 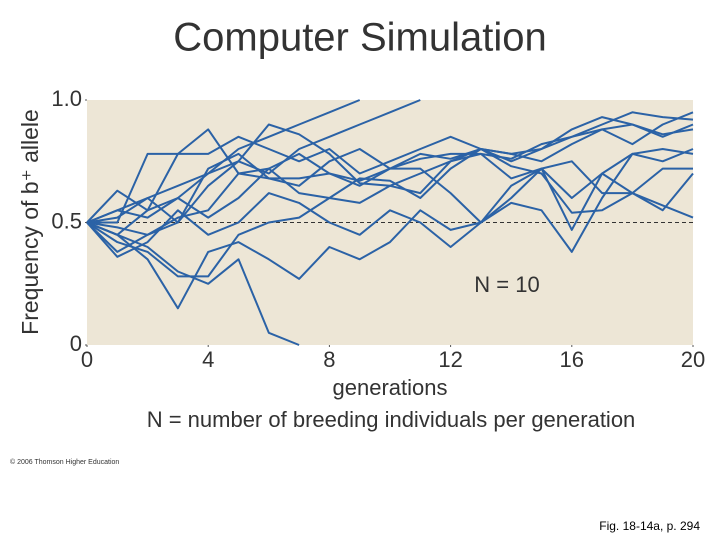 I want to click on y-tick-label: 0, so click(x=76, y=343).